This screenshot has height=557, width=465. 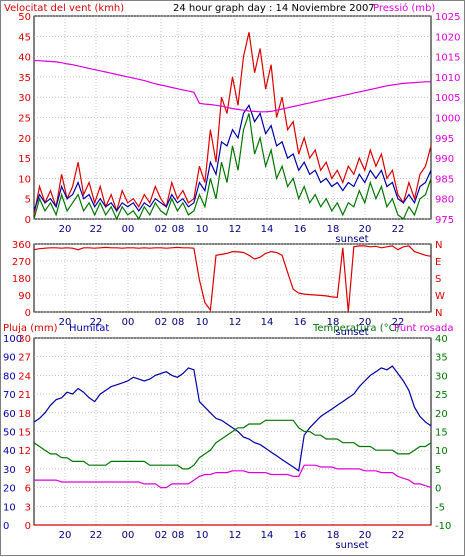 I want to click on rain-tick-label: 6, so click(x=28, y=489).